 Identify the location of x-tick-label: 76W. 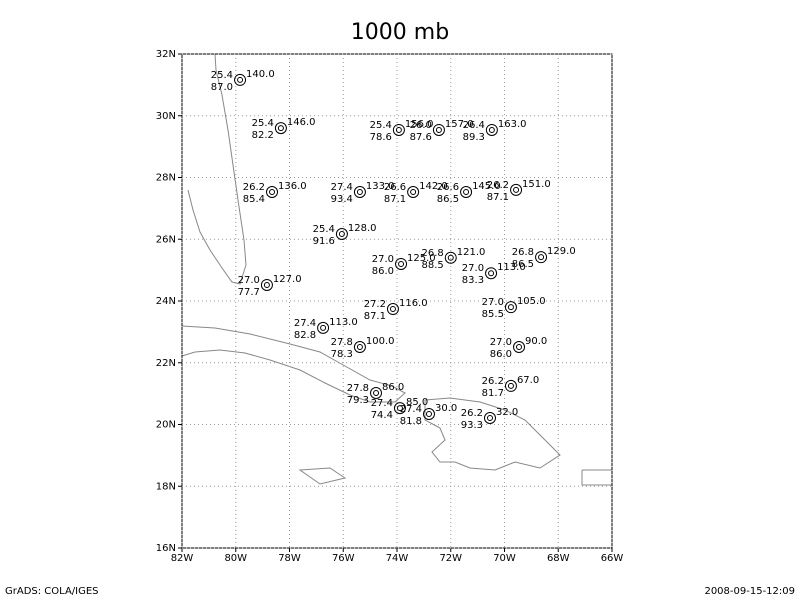
(343, 558).